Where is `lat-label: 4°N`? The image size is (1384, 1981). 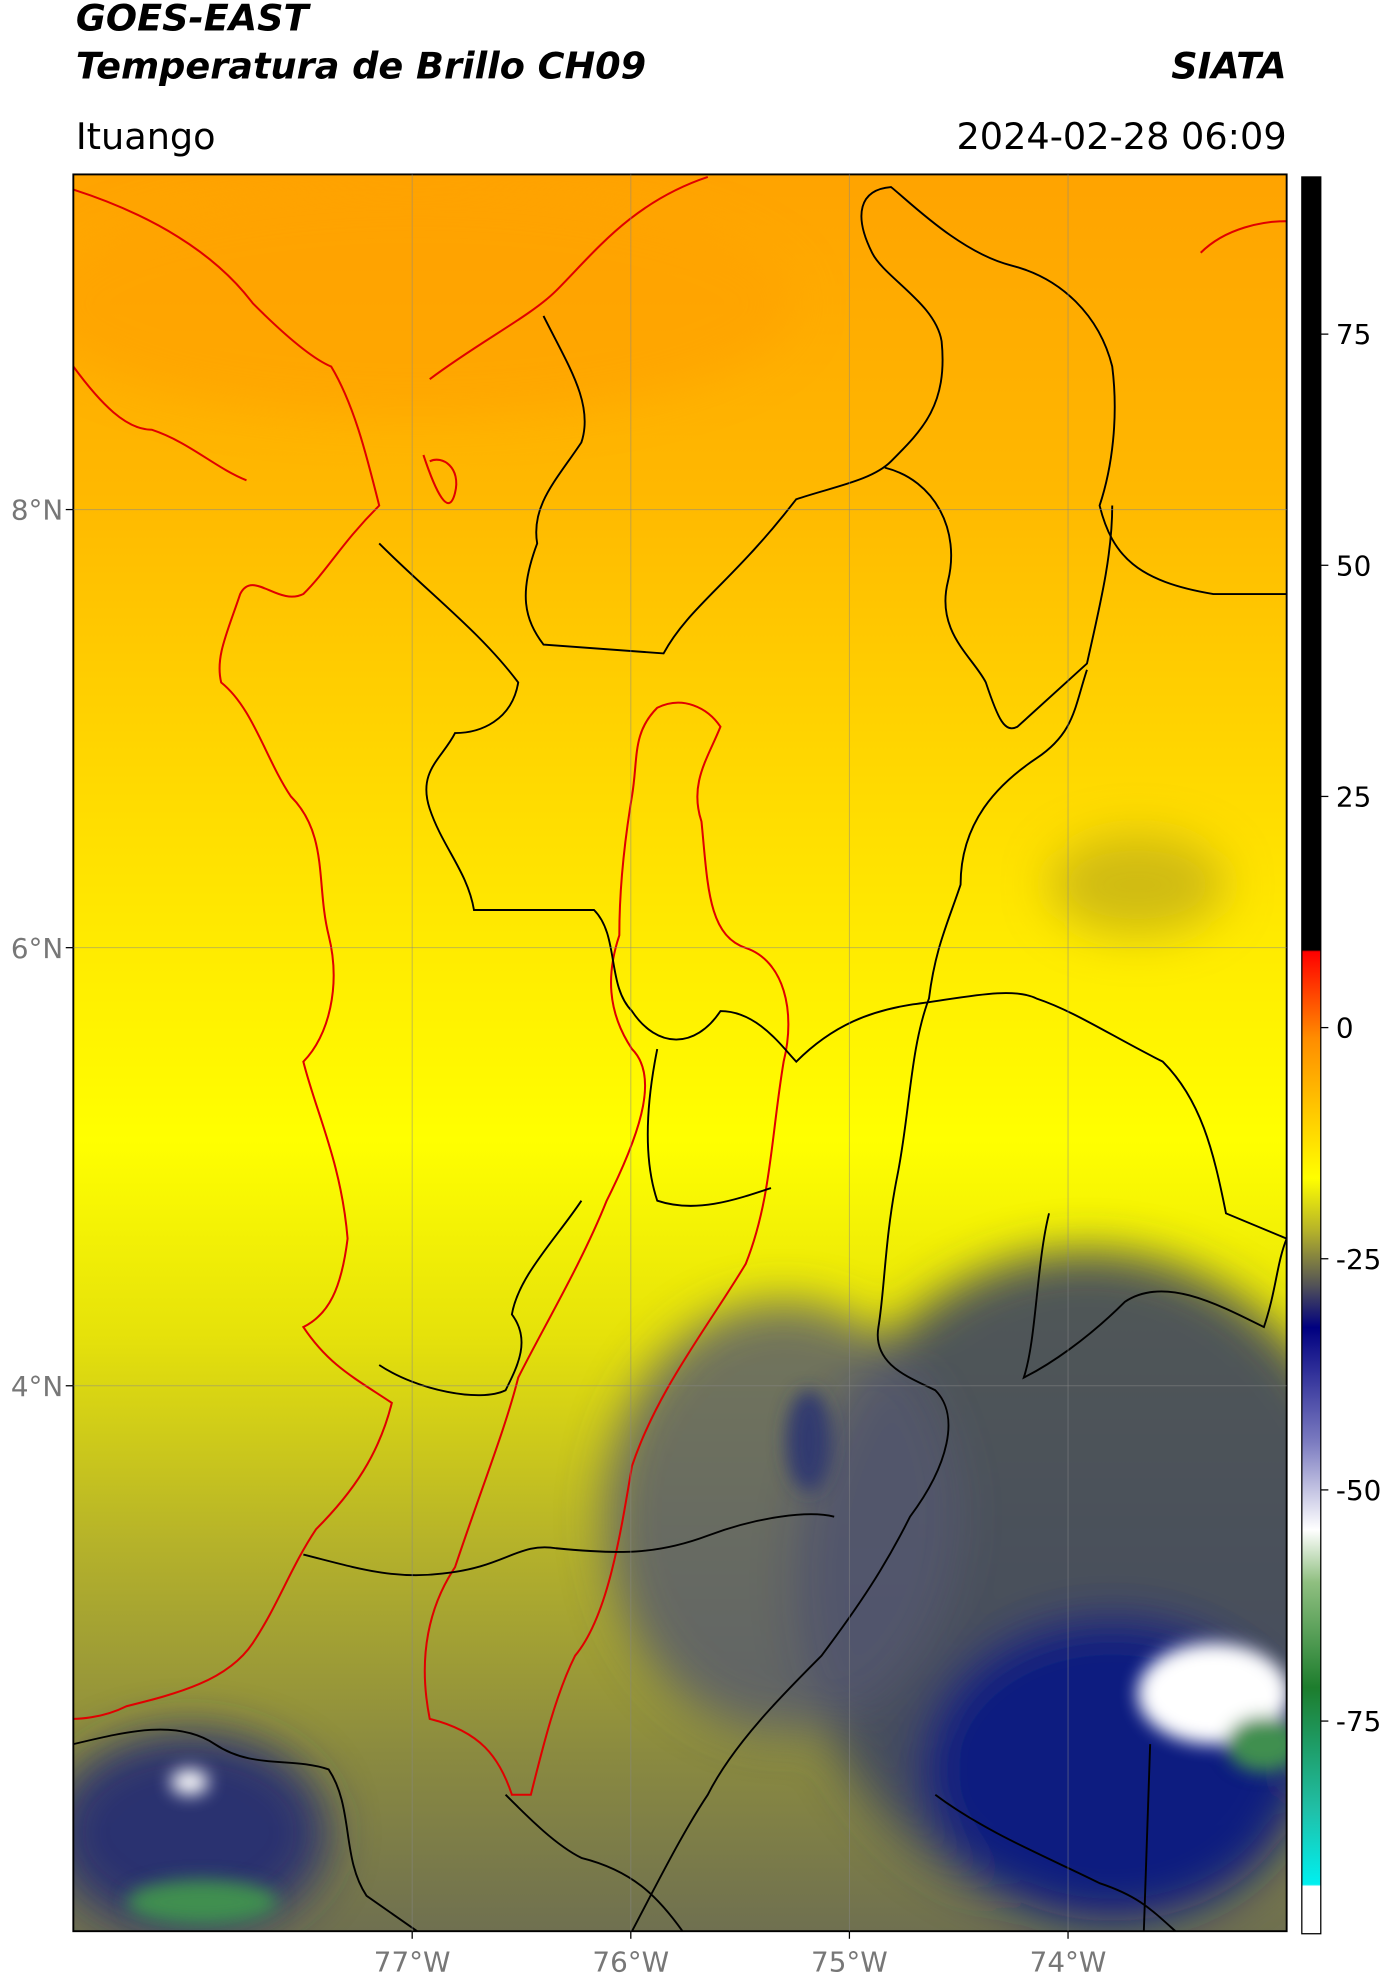
lat-label: 4°N is located at coordinates (37, 1386).